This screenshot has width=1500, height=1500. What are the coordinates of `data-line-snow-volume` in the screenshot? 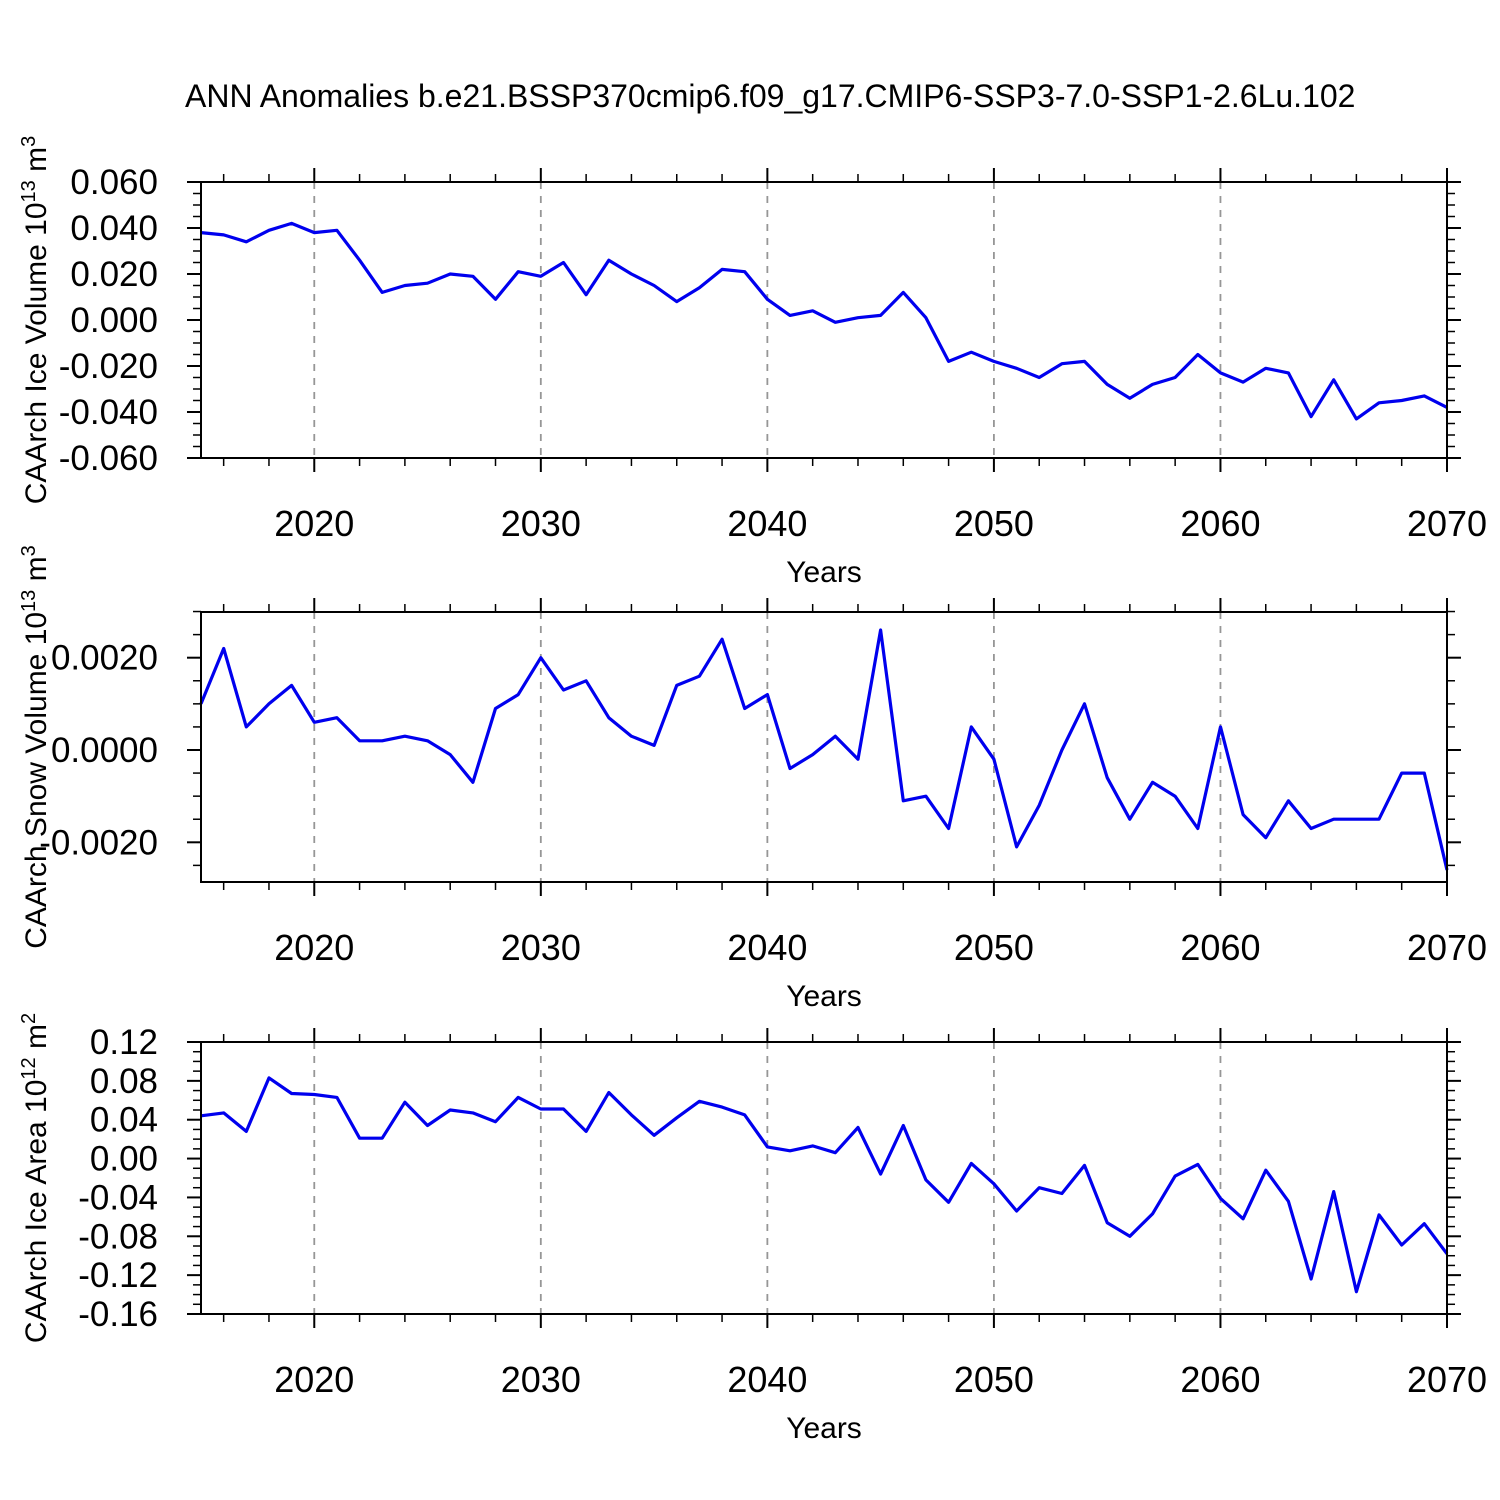 It's located at (824, 749).